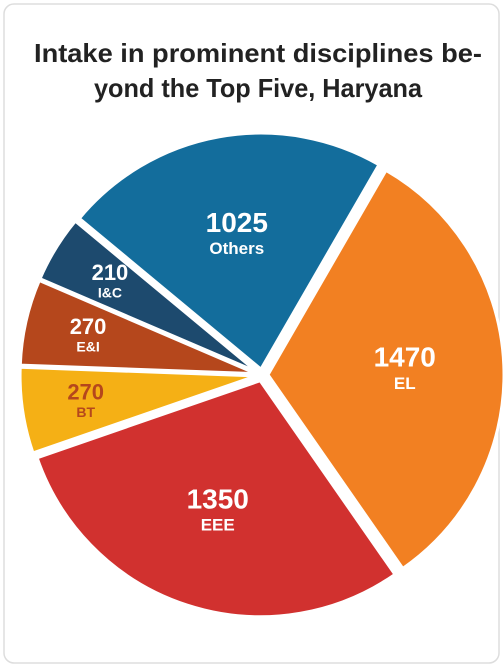 The image size is (503, 667). What do you see at coordinates (85, 412) in the screenshot?
I see `slice-category-label: BT` at bounding box center [85, 412].